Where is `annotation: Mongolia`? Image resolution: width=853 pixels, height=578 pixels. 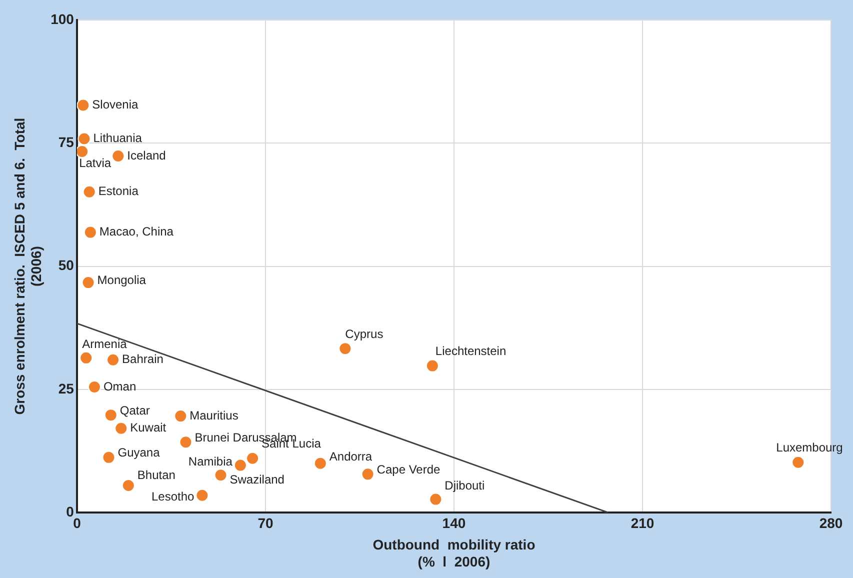
annotation: Mongolia is located at coordinates (121, 279).